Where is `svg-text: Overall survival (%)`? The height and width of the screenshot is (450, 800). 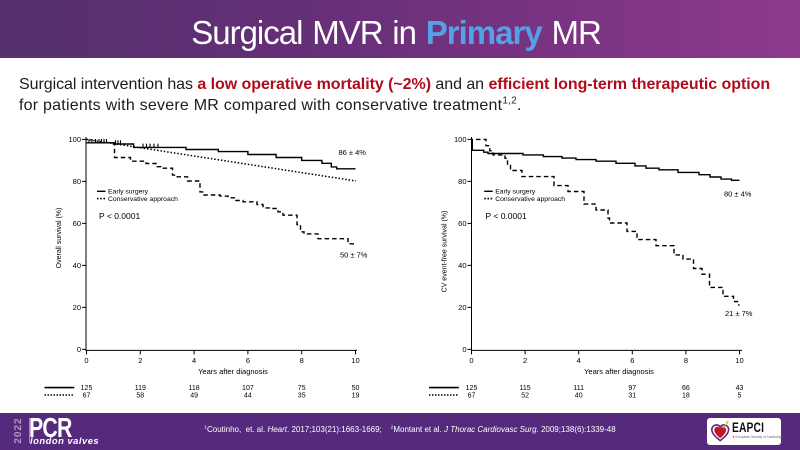
svg-text: Overall survival (%) is located at coordinates (59, 238).